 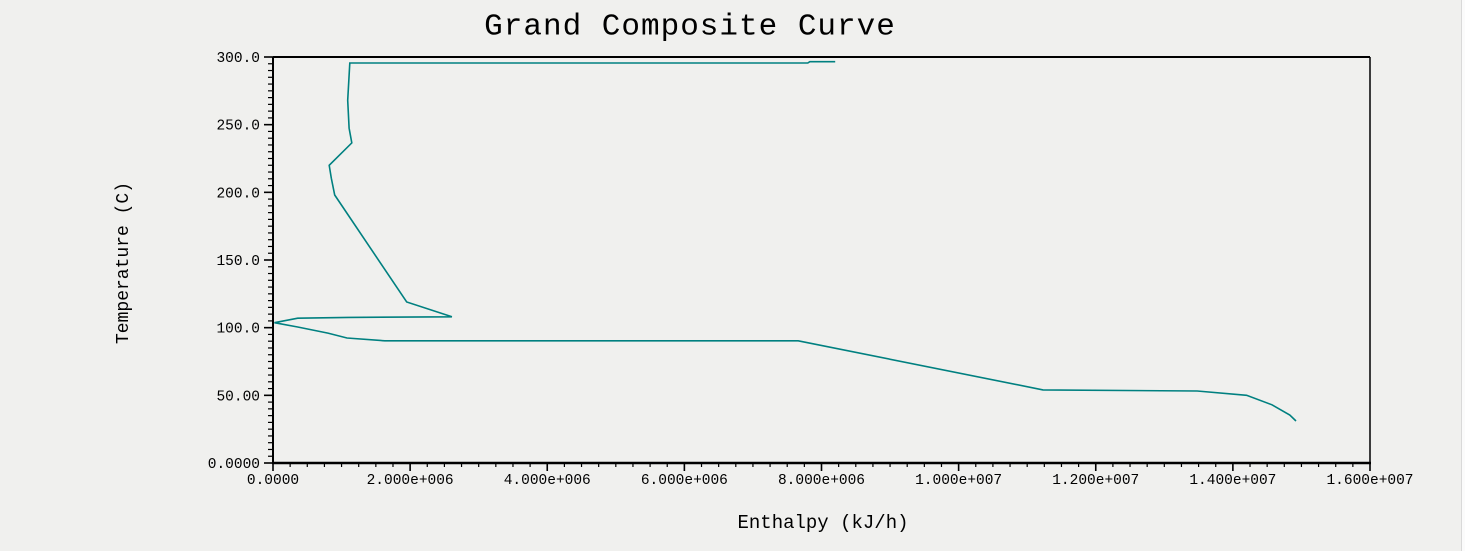 What do you see at coordinates (273, 481) in the screenshot?
I see `x-tick-label: 0.0000` at bounding box center [273, 481].